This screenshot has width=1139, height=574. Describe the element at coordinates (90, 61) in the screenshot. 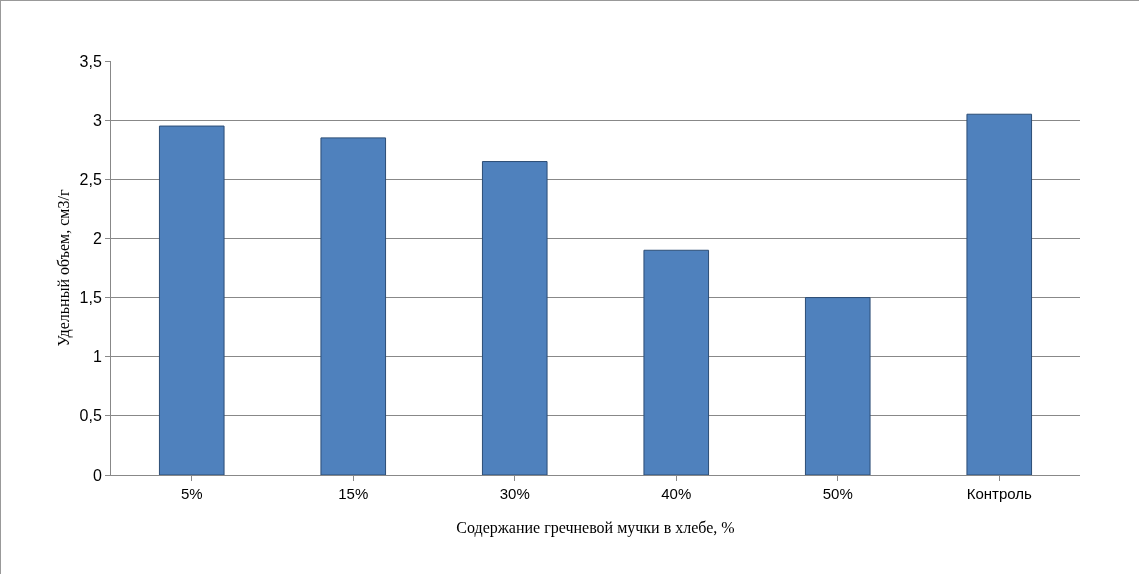

I see `y-tick-label: 3,5` at that location.